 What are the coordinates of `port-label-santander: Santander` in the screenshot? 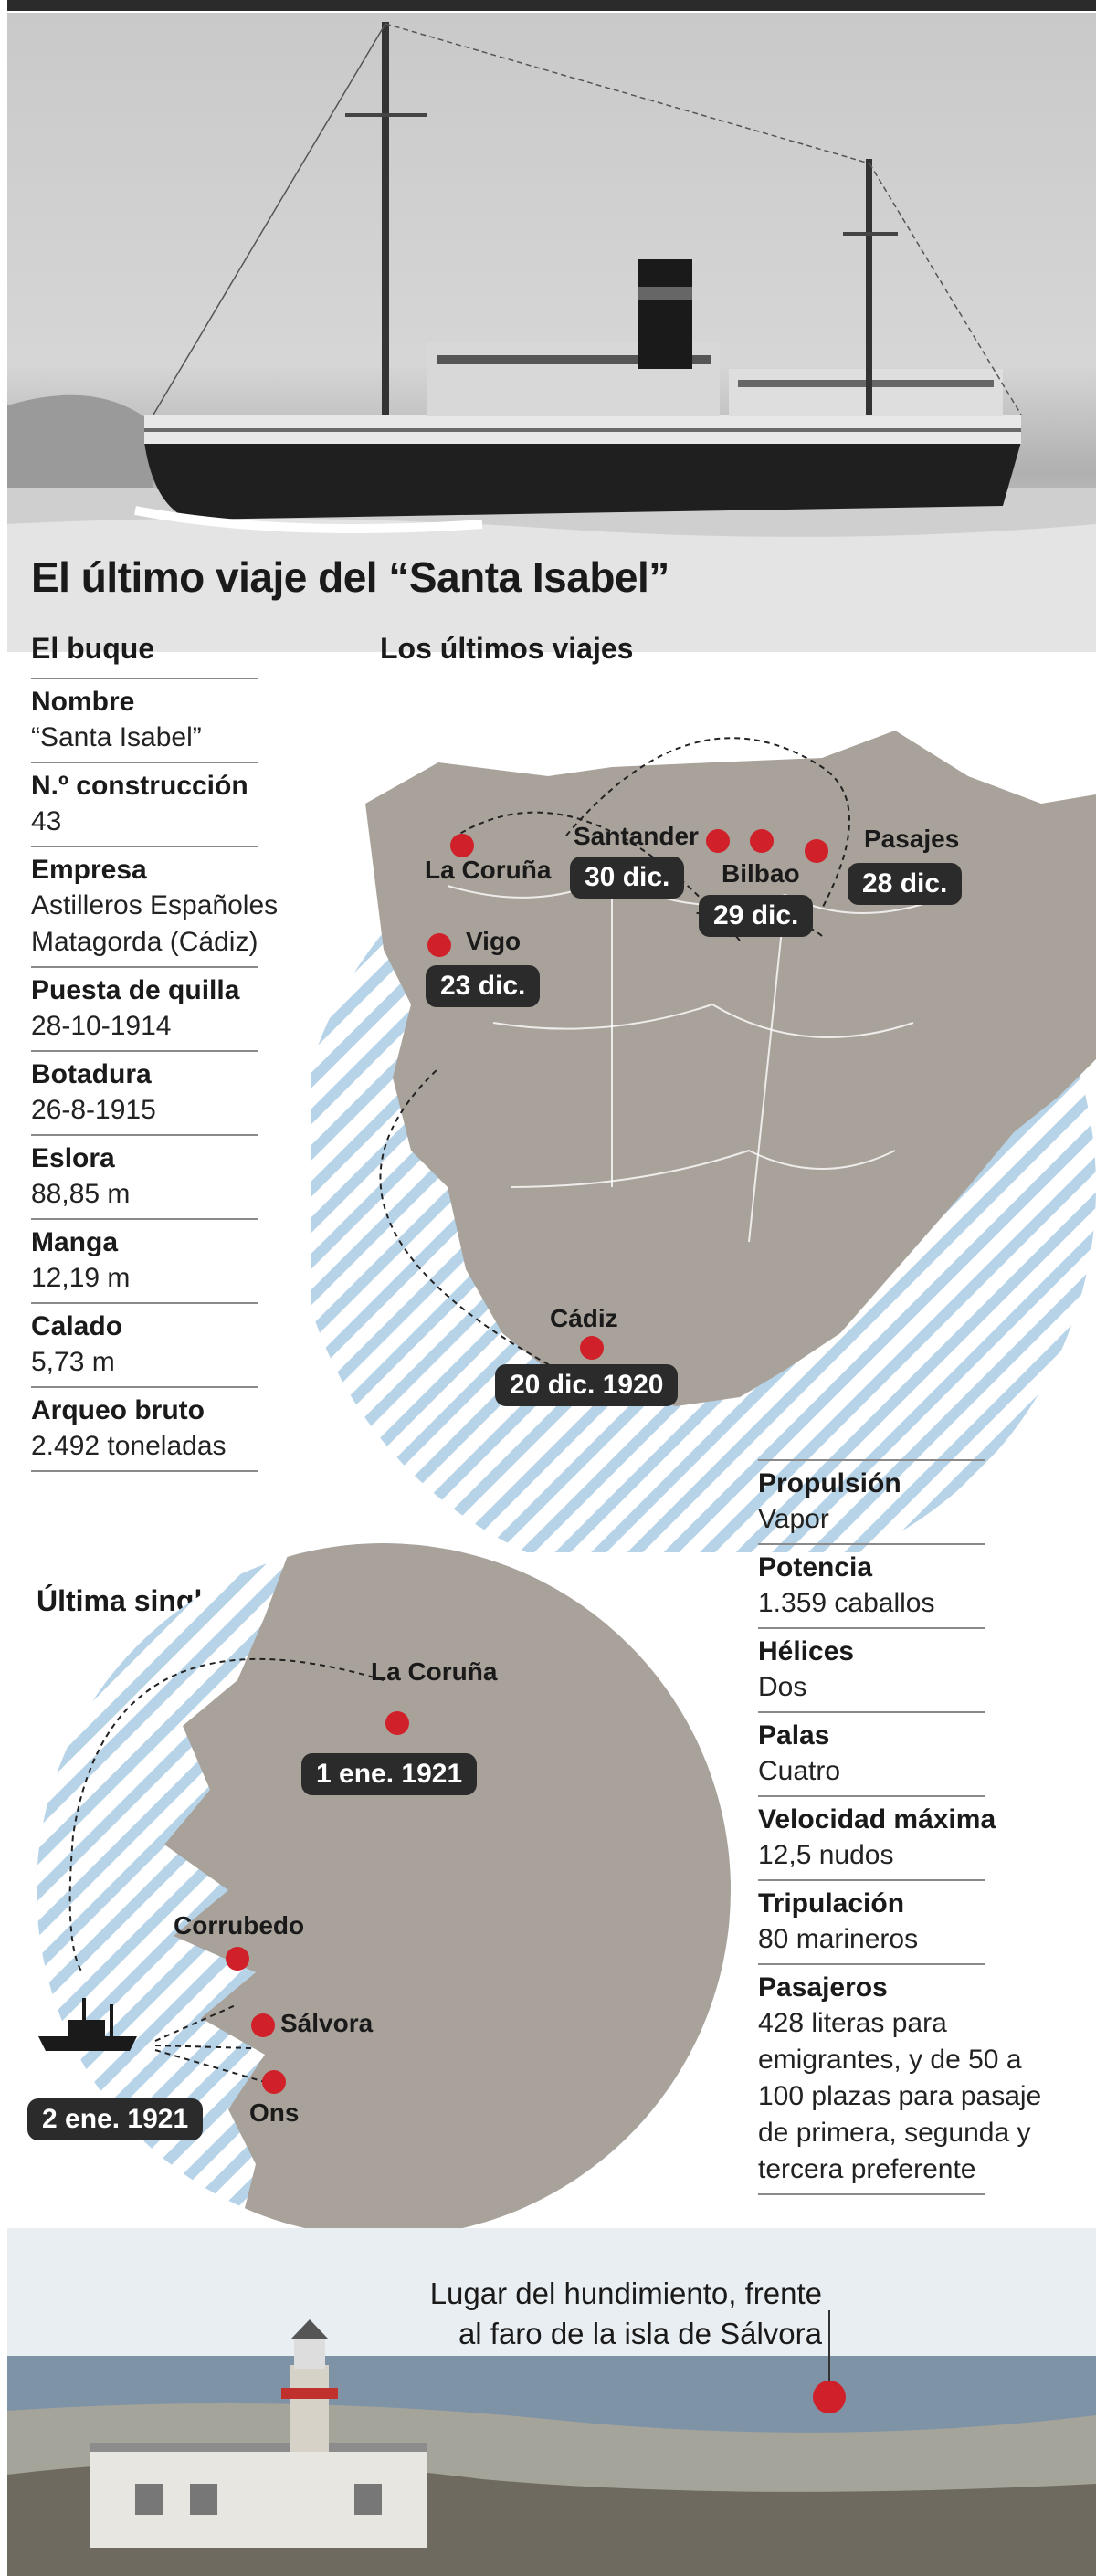 It's located at (636, 836).